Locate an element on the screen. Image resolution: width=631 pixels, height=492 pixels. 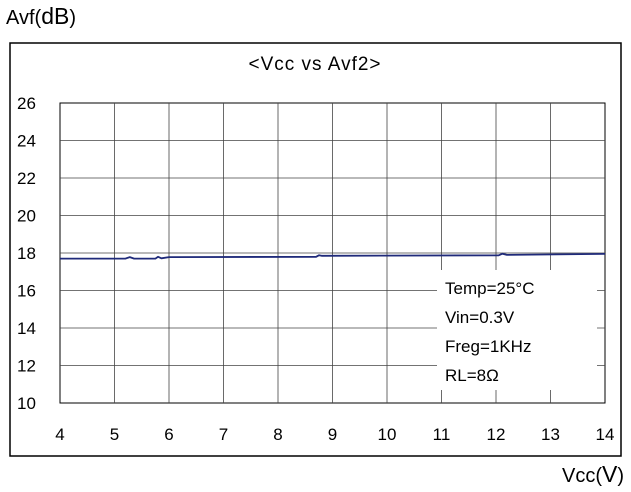
x-tick-label: 7 is located at coordinates (223, 434).